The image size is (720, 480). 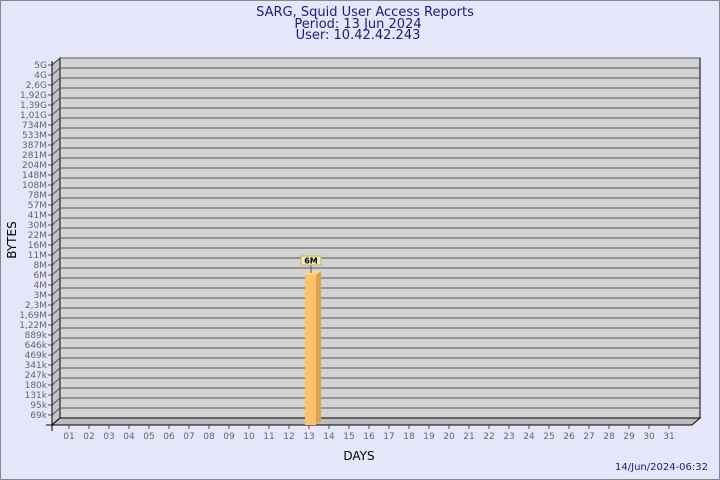 I want to click on x-tick-label: 29, so click(x=629, y=437).